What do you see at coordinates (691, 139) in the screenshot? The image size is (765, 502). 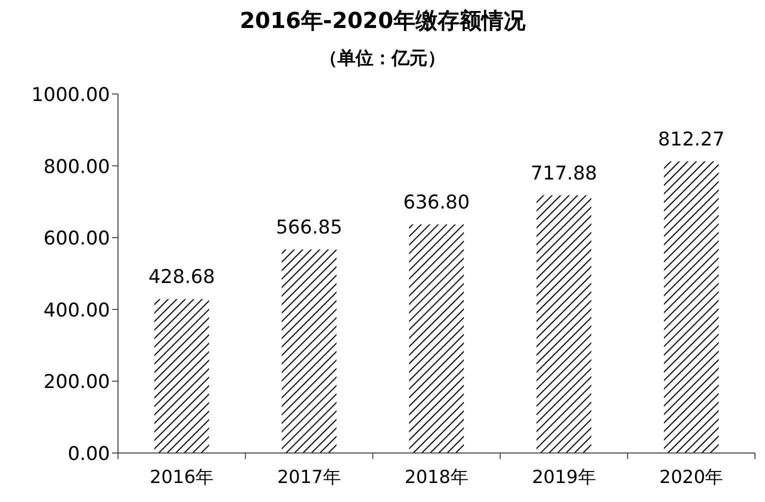 I see `data-label: 812.27` at bounding box center [691, 139].